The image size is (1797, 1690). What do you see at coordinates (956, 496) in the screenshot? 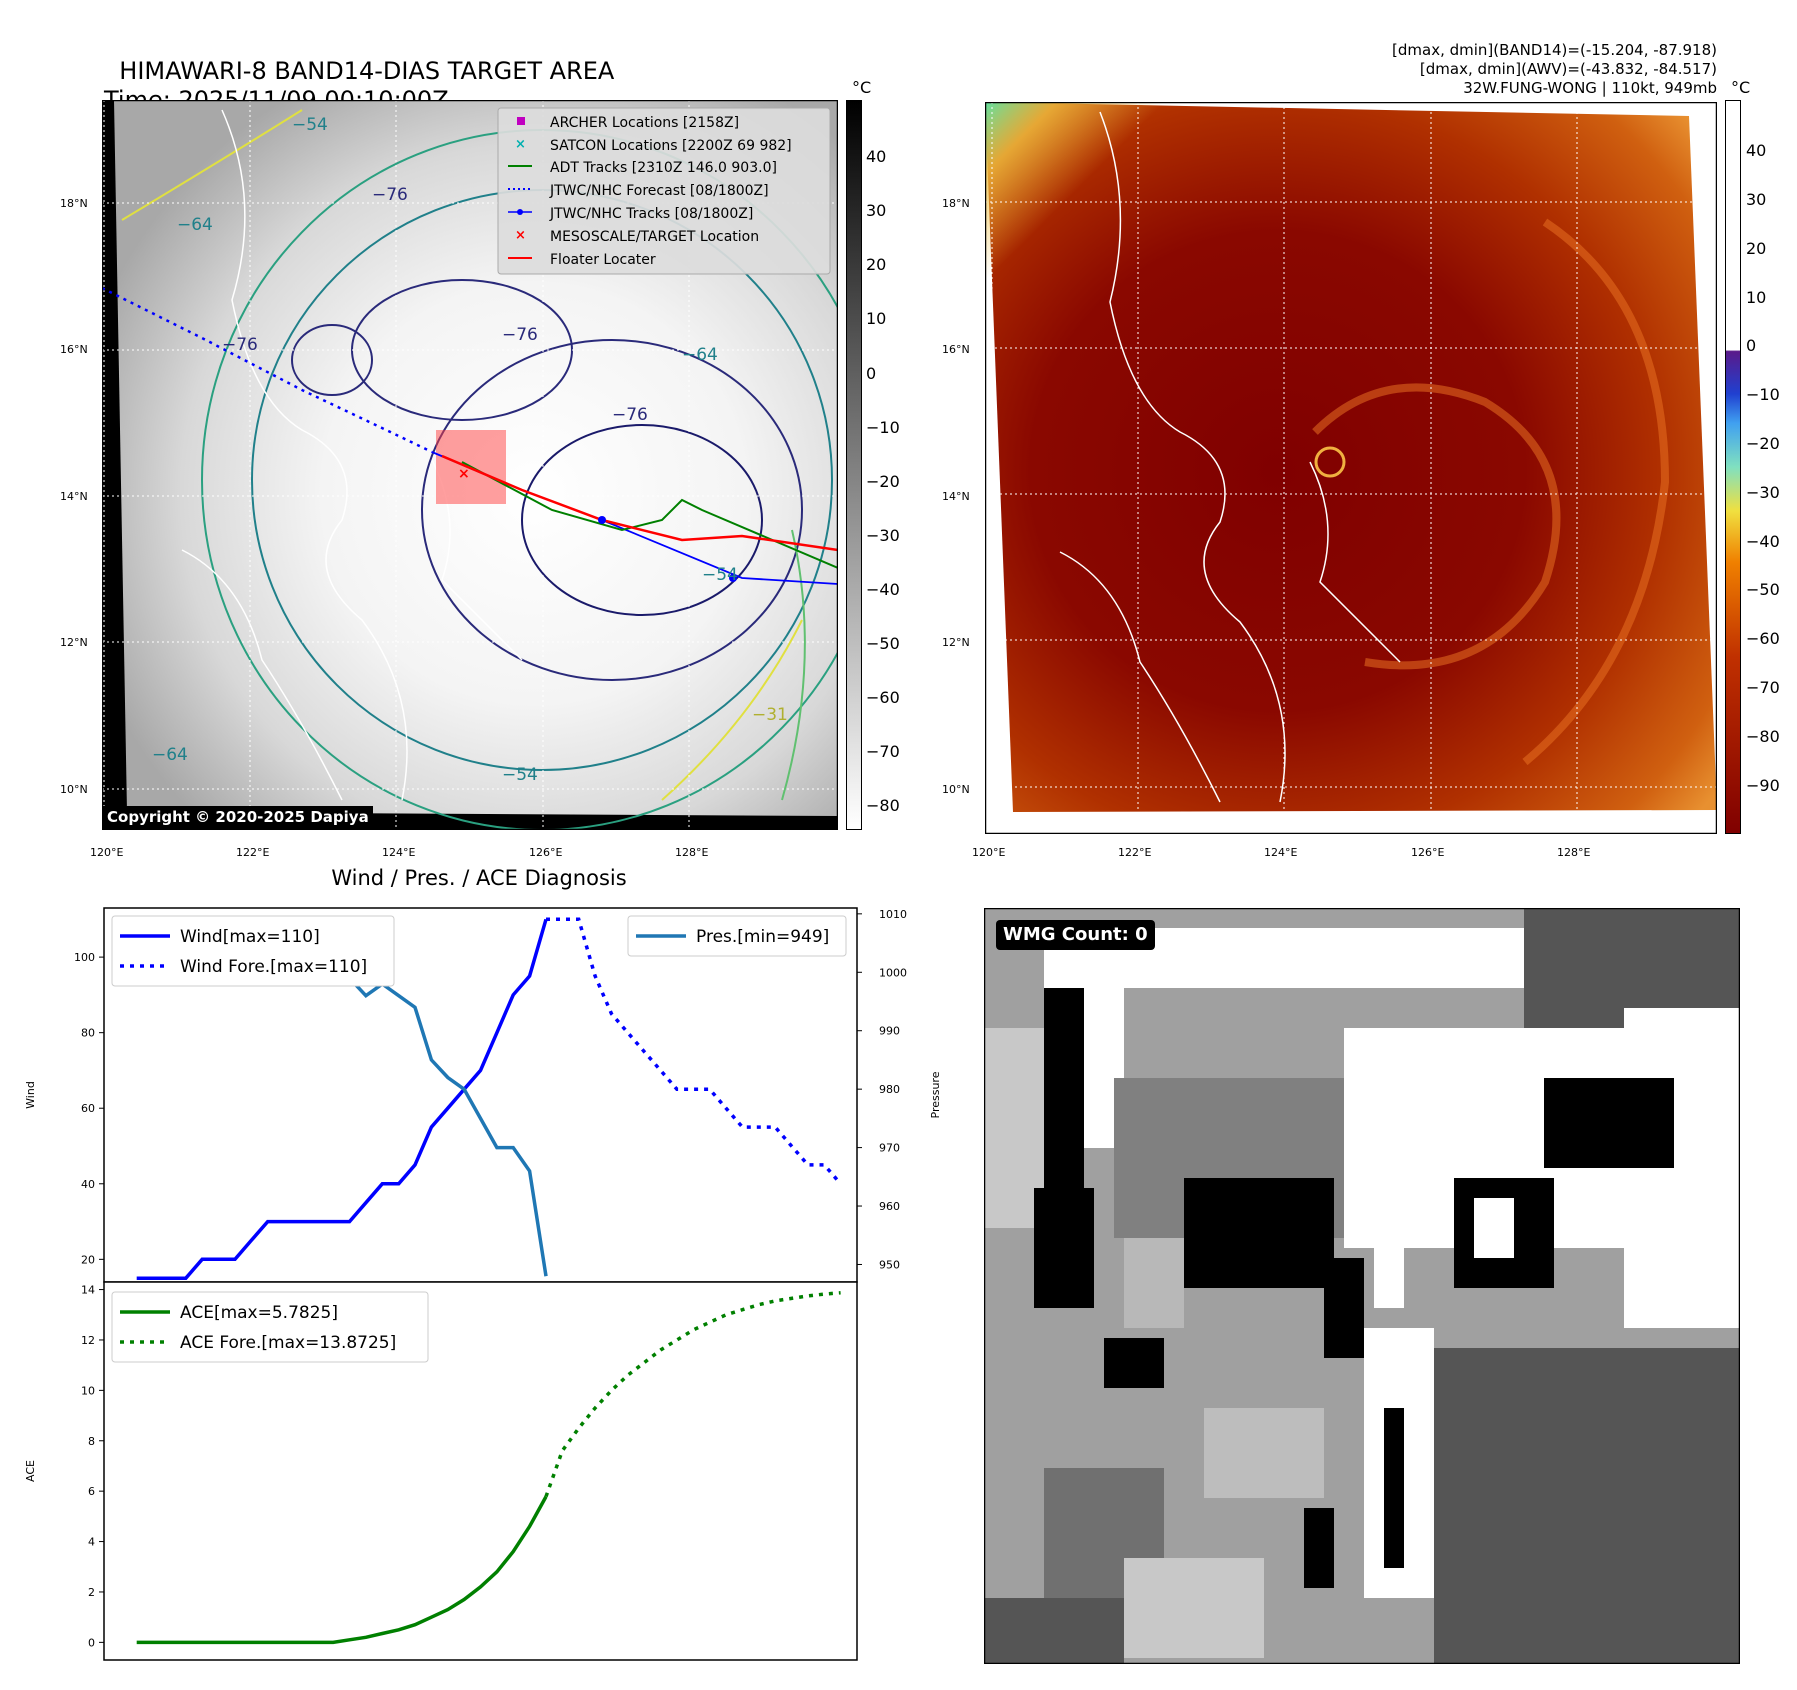
I see `lat-label: 14°N` at bounding box center [956, 496].